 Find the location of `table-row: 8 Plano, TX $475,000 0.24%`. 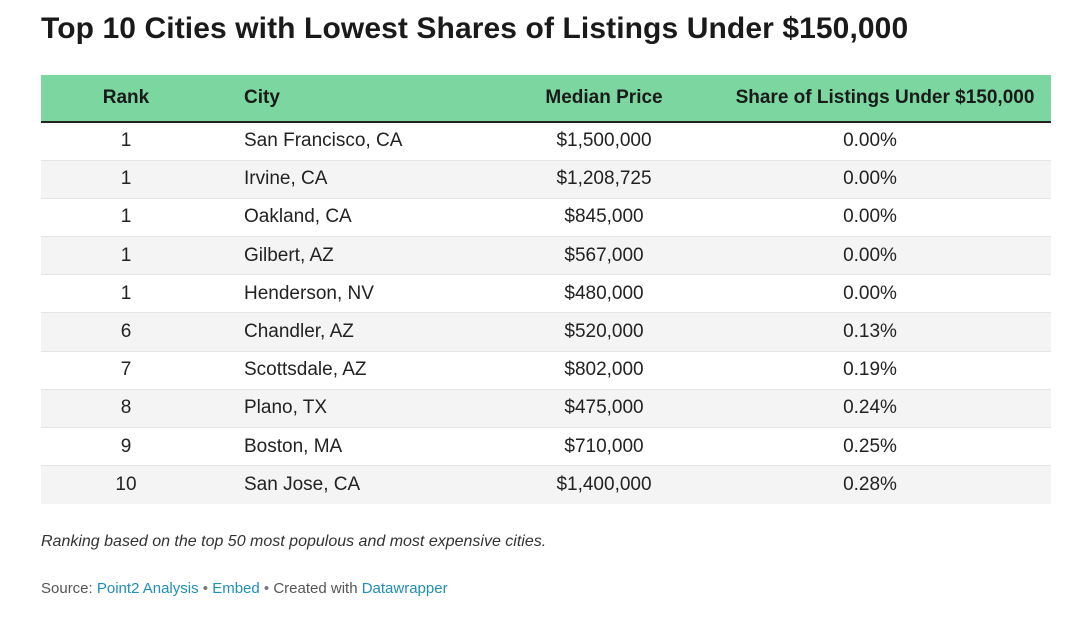

table-row: 8 Plano, TX $475,000 0.24% is located at coordinates (546, 409).